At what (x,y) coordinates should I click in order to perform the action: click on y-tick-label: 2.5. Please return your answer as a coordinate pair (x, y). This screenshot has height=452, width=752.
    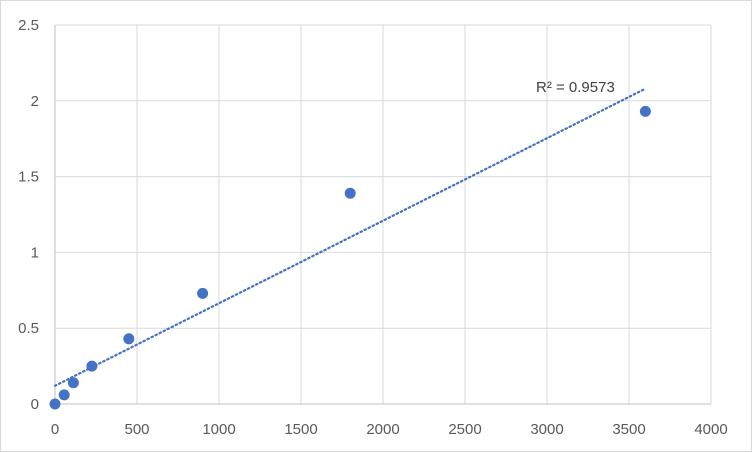
    Looking at the image, I should click on (28, 25).